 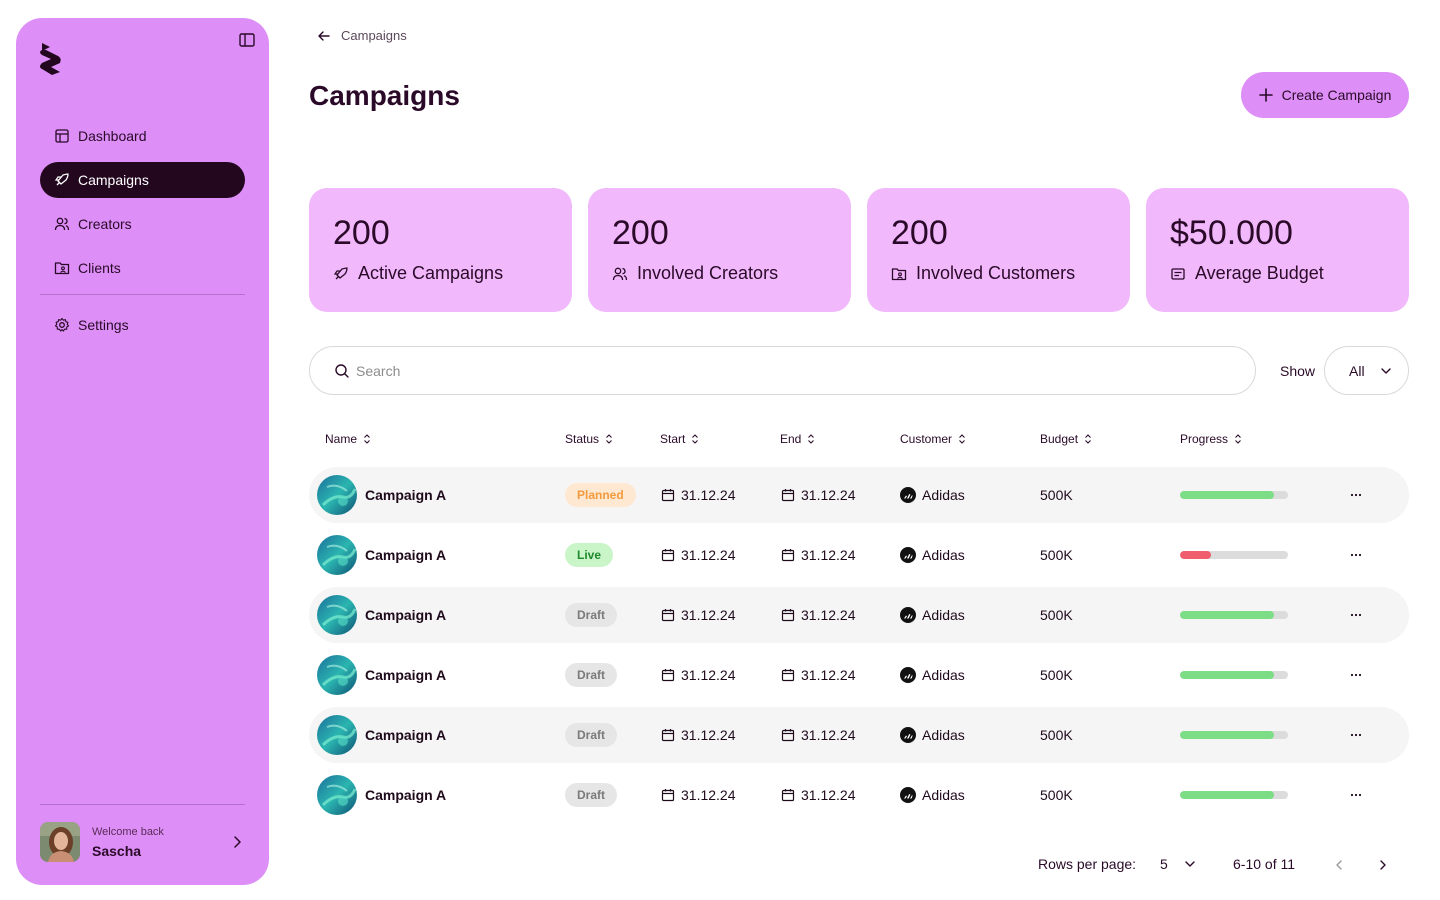 I want to click on column-header-name: Name, so click(x=348, y=439).